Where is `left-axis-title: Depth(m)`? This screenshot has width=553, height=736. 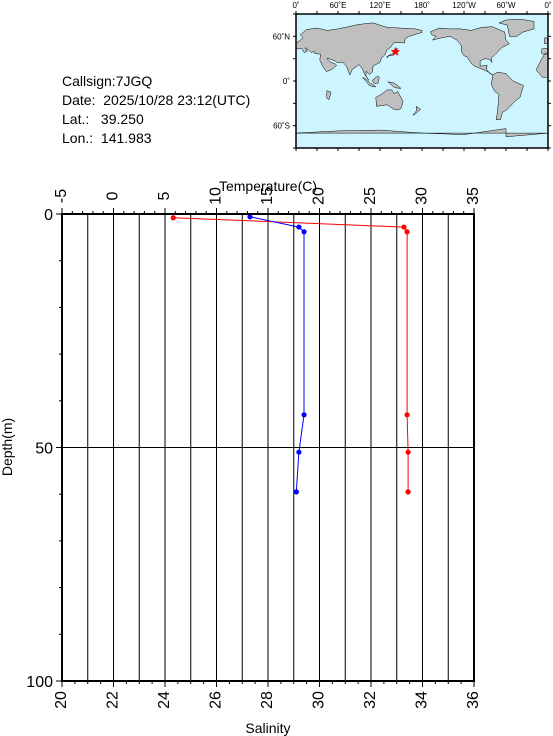
left-axis-title: Depth(m) is located at coordinates (7, 447).